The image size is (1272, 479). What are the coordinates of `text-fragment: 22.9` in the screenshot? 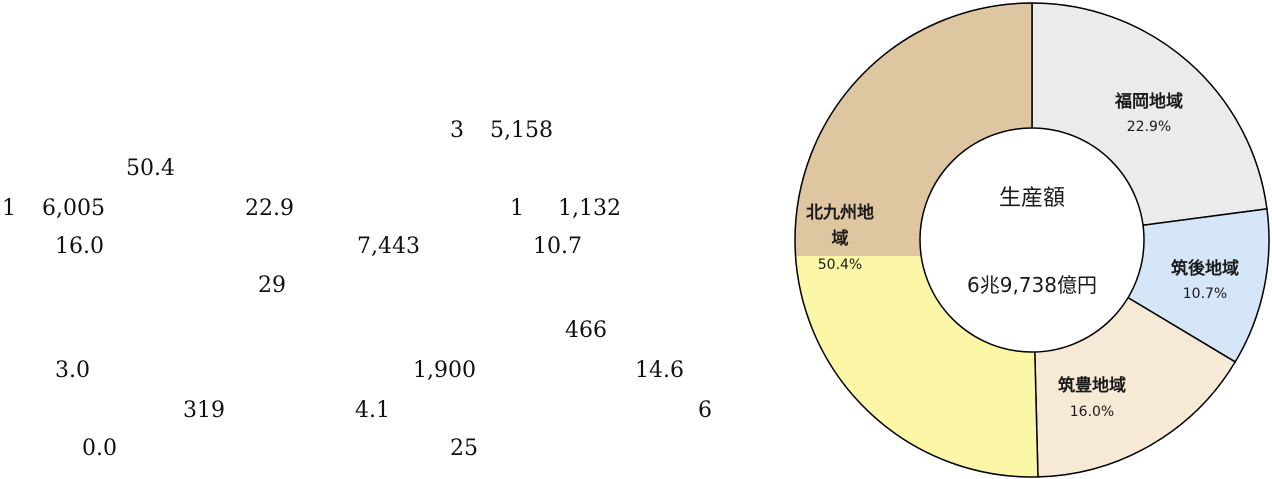 It's located at (269, 208).